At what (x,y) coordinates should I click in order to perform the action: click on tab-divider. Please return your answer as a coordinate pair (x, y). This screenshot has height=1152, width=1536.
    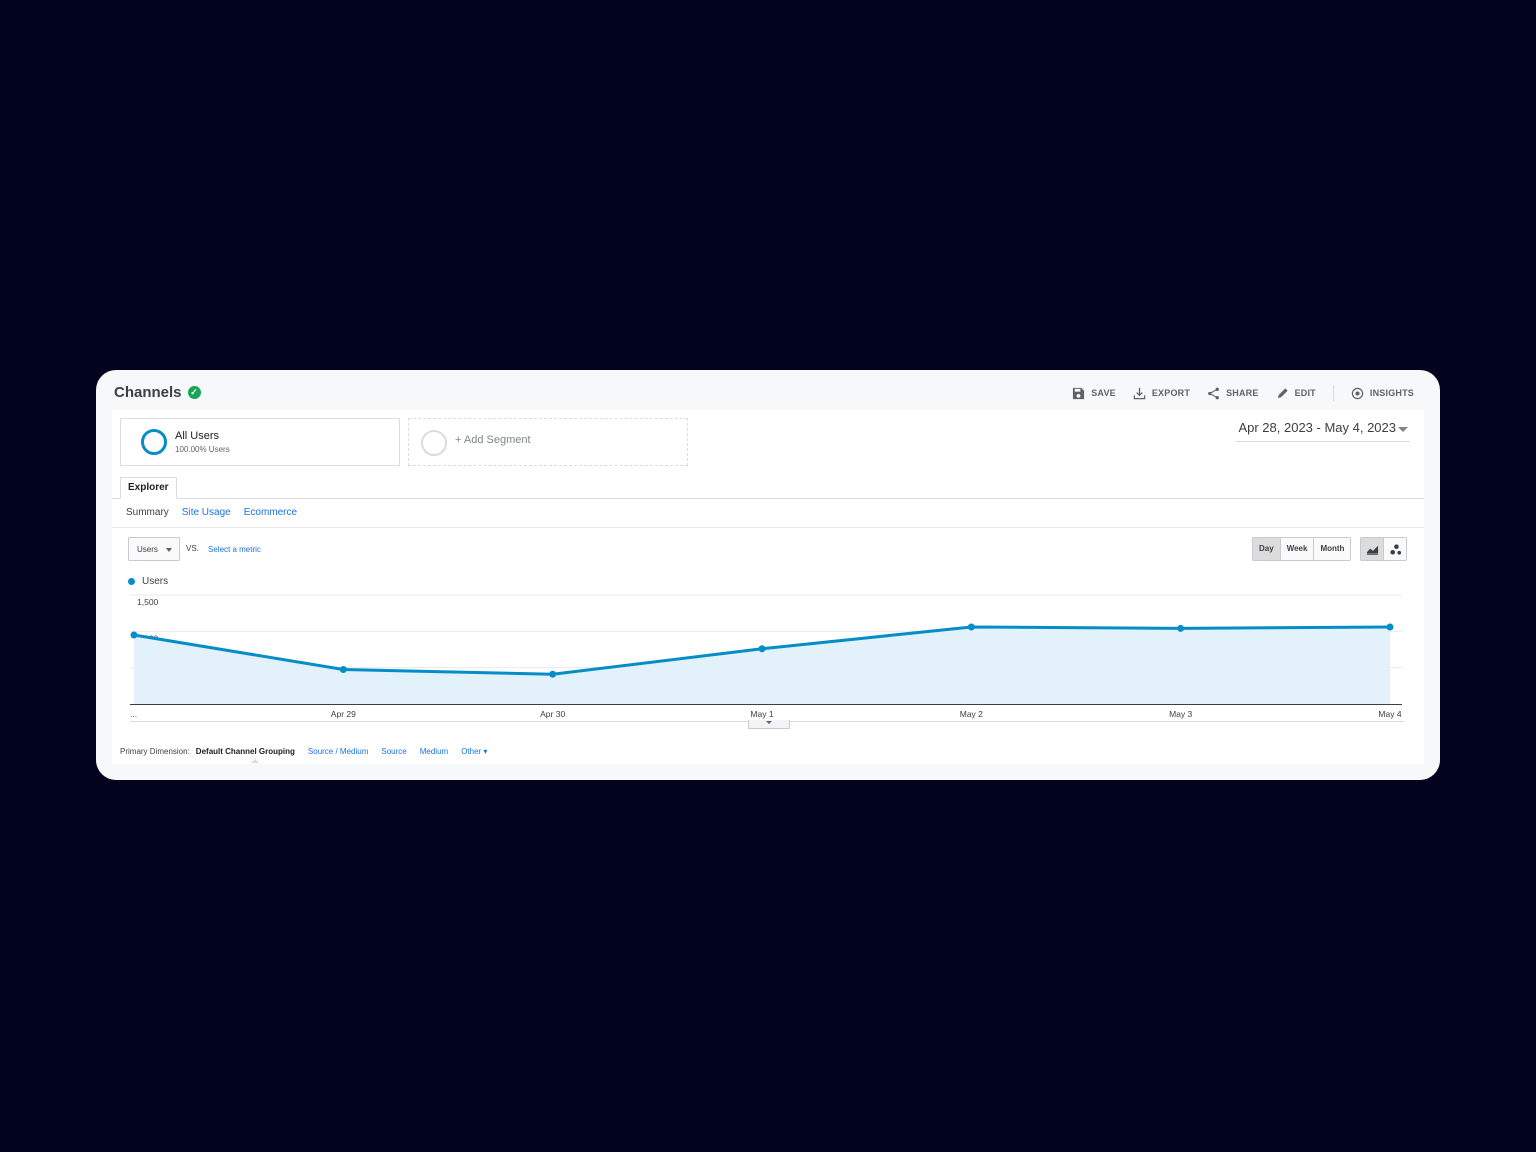
    Looking at the image, I should click on (768, 498).